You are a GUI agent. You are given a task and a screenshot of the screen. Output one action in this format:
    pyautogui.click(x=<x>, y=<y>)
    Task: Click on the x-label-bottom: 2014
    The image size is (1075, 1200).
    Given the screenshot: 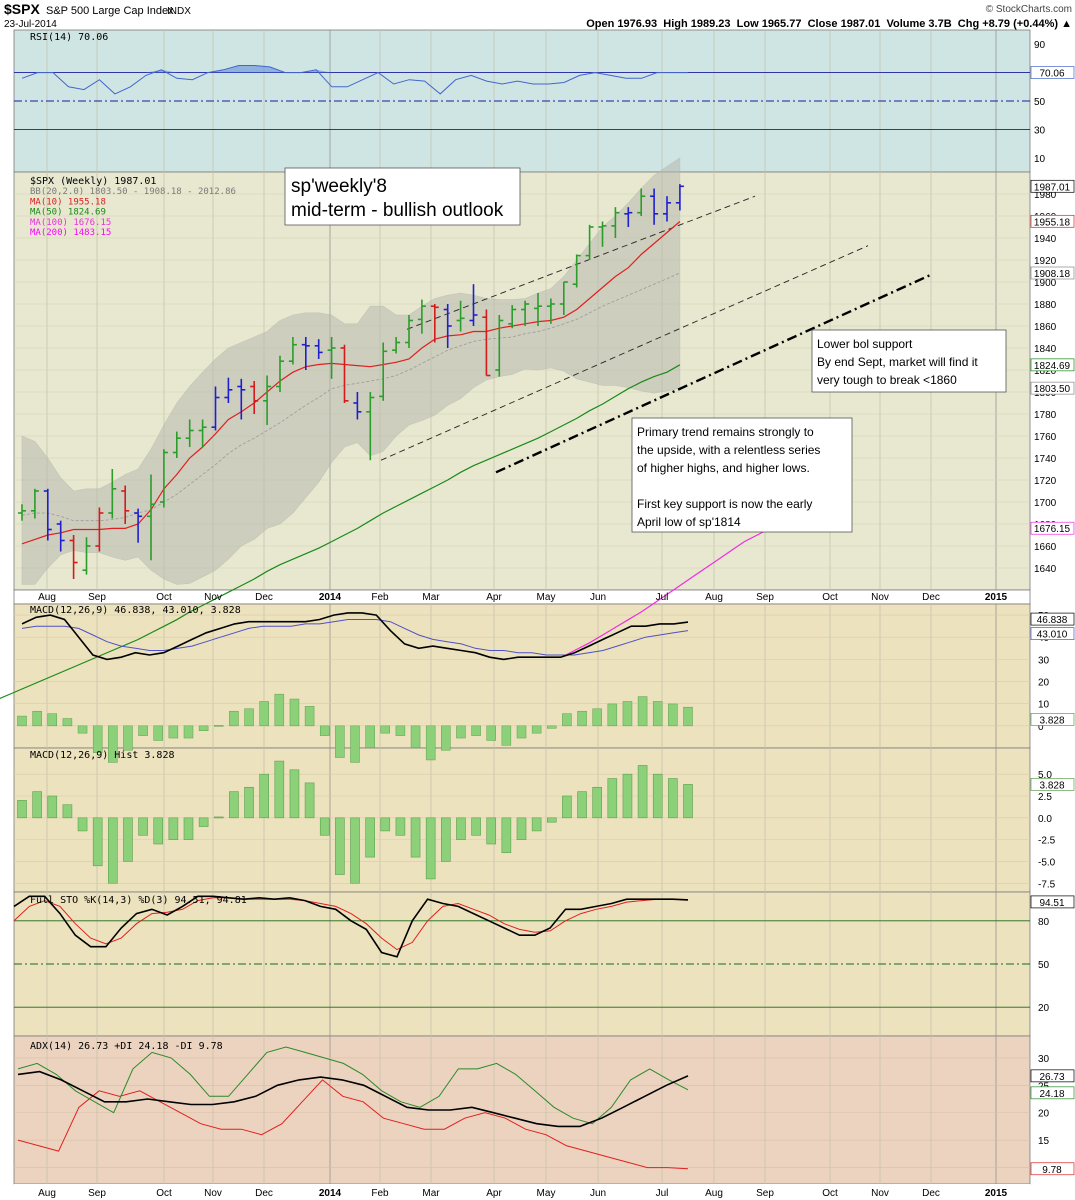 What is the action you would take?
    pyautogui.click(x=330, y=1193)
    